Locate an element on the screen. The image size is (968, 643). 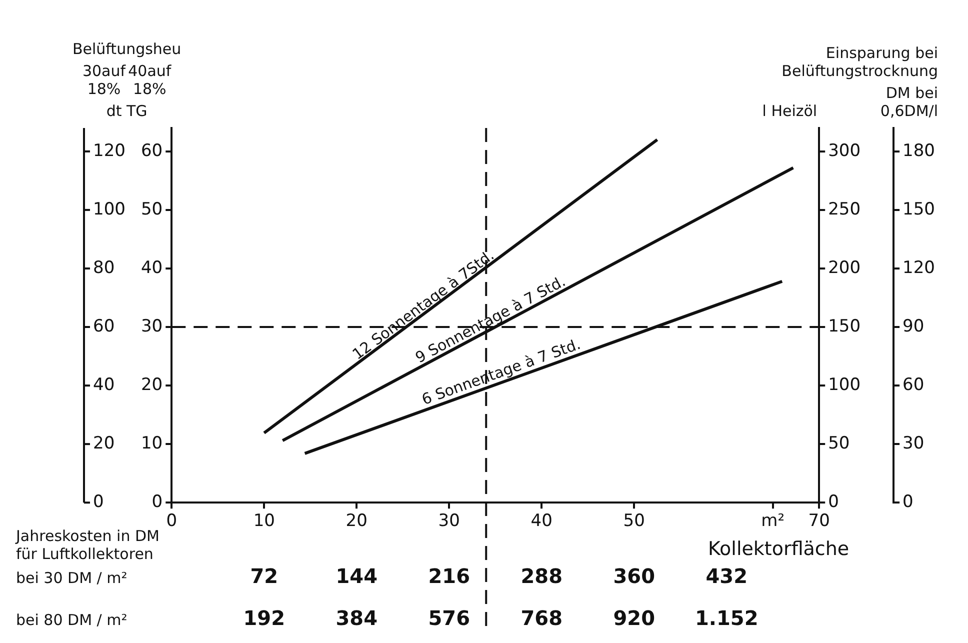
text: 120 is located at coordinates (109, 150).